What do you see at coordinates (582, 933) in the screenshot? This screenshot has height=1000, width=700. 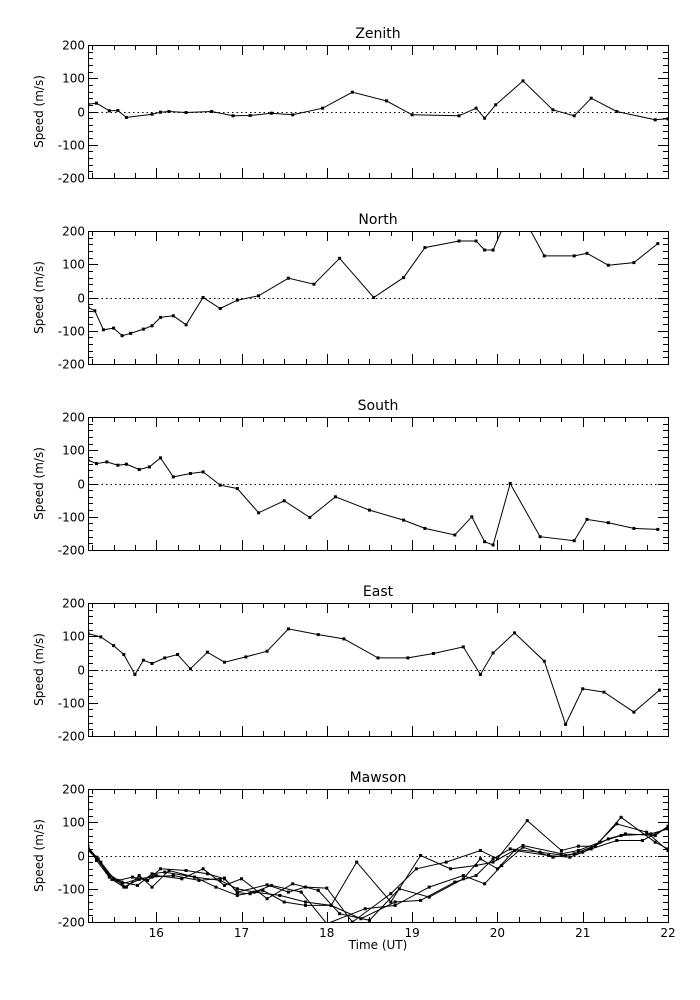 I see `x-tick-label: 21` at bounding box center [582, 933].